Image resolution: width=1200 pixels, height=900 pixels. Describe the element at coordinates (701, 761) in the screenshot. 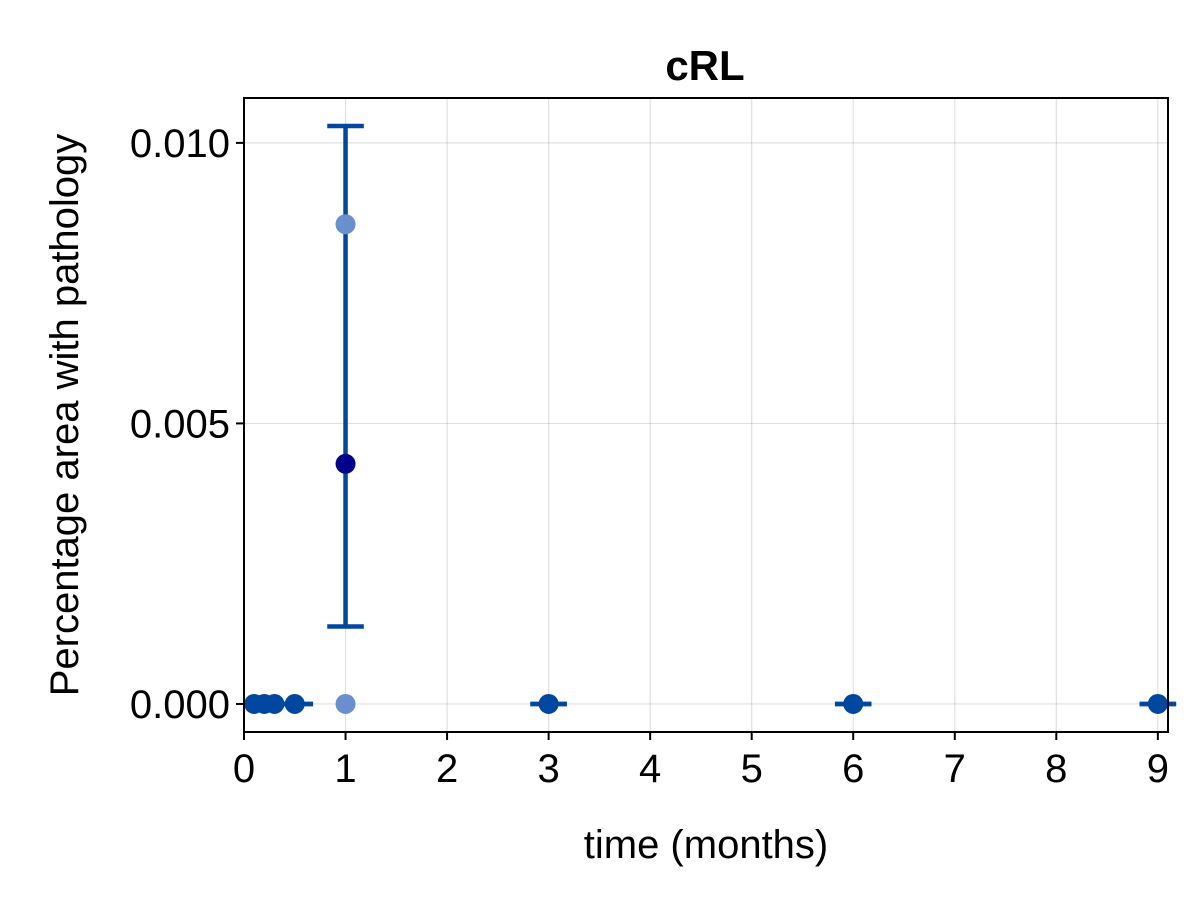

I see `x-axis-ticks: 0 1 2 3 4 5 6 7 8 9` at that location.